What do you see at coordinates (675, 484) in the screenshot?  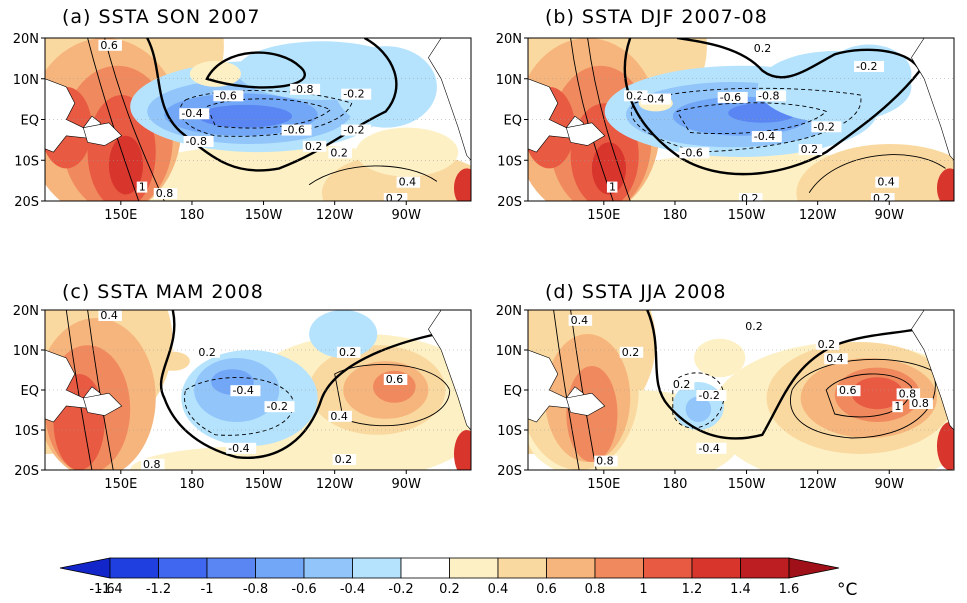 I see `lon-label: 180` at bounding box center [675, 484].